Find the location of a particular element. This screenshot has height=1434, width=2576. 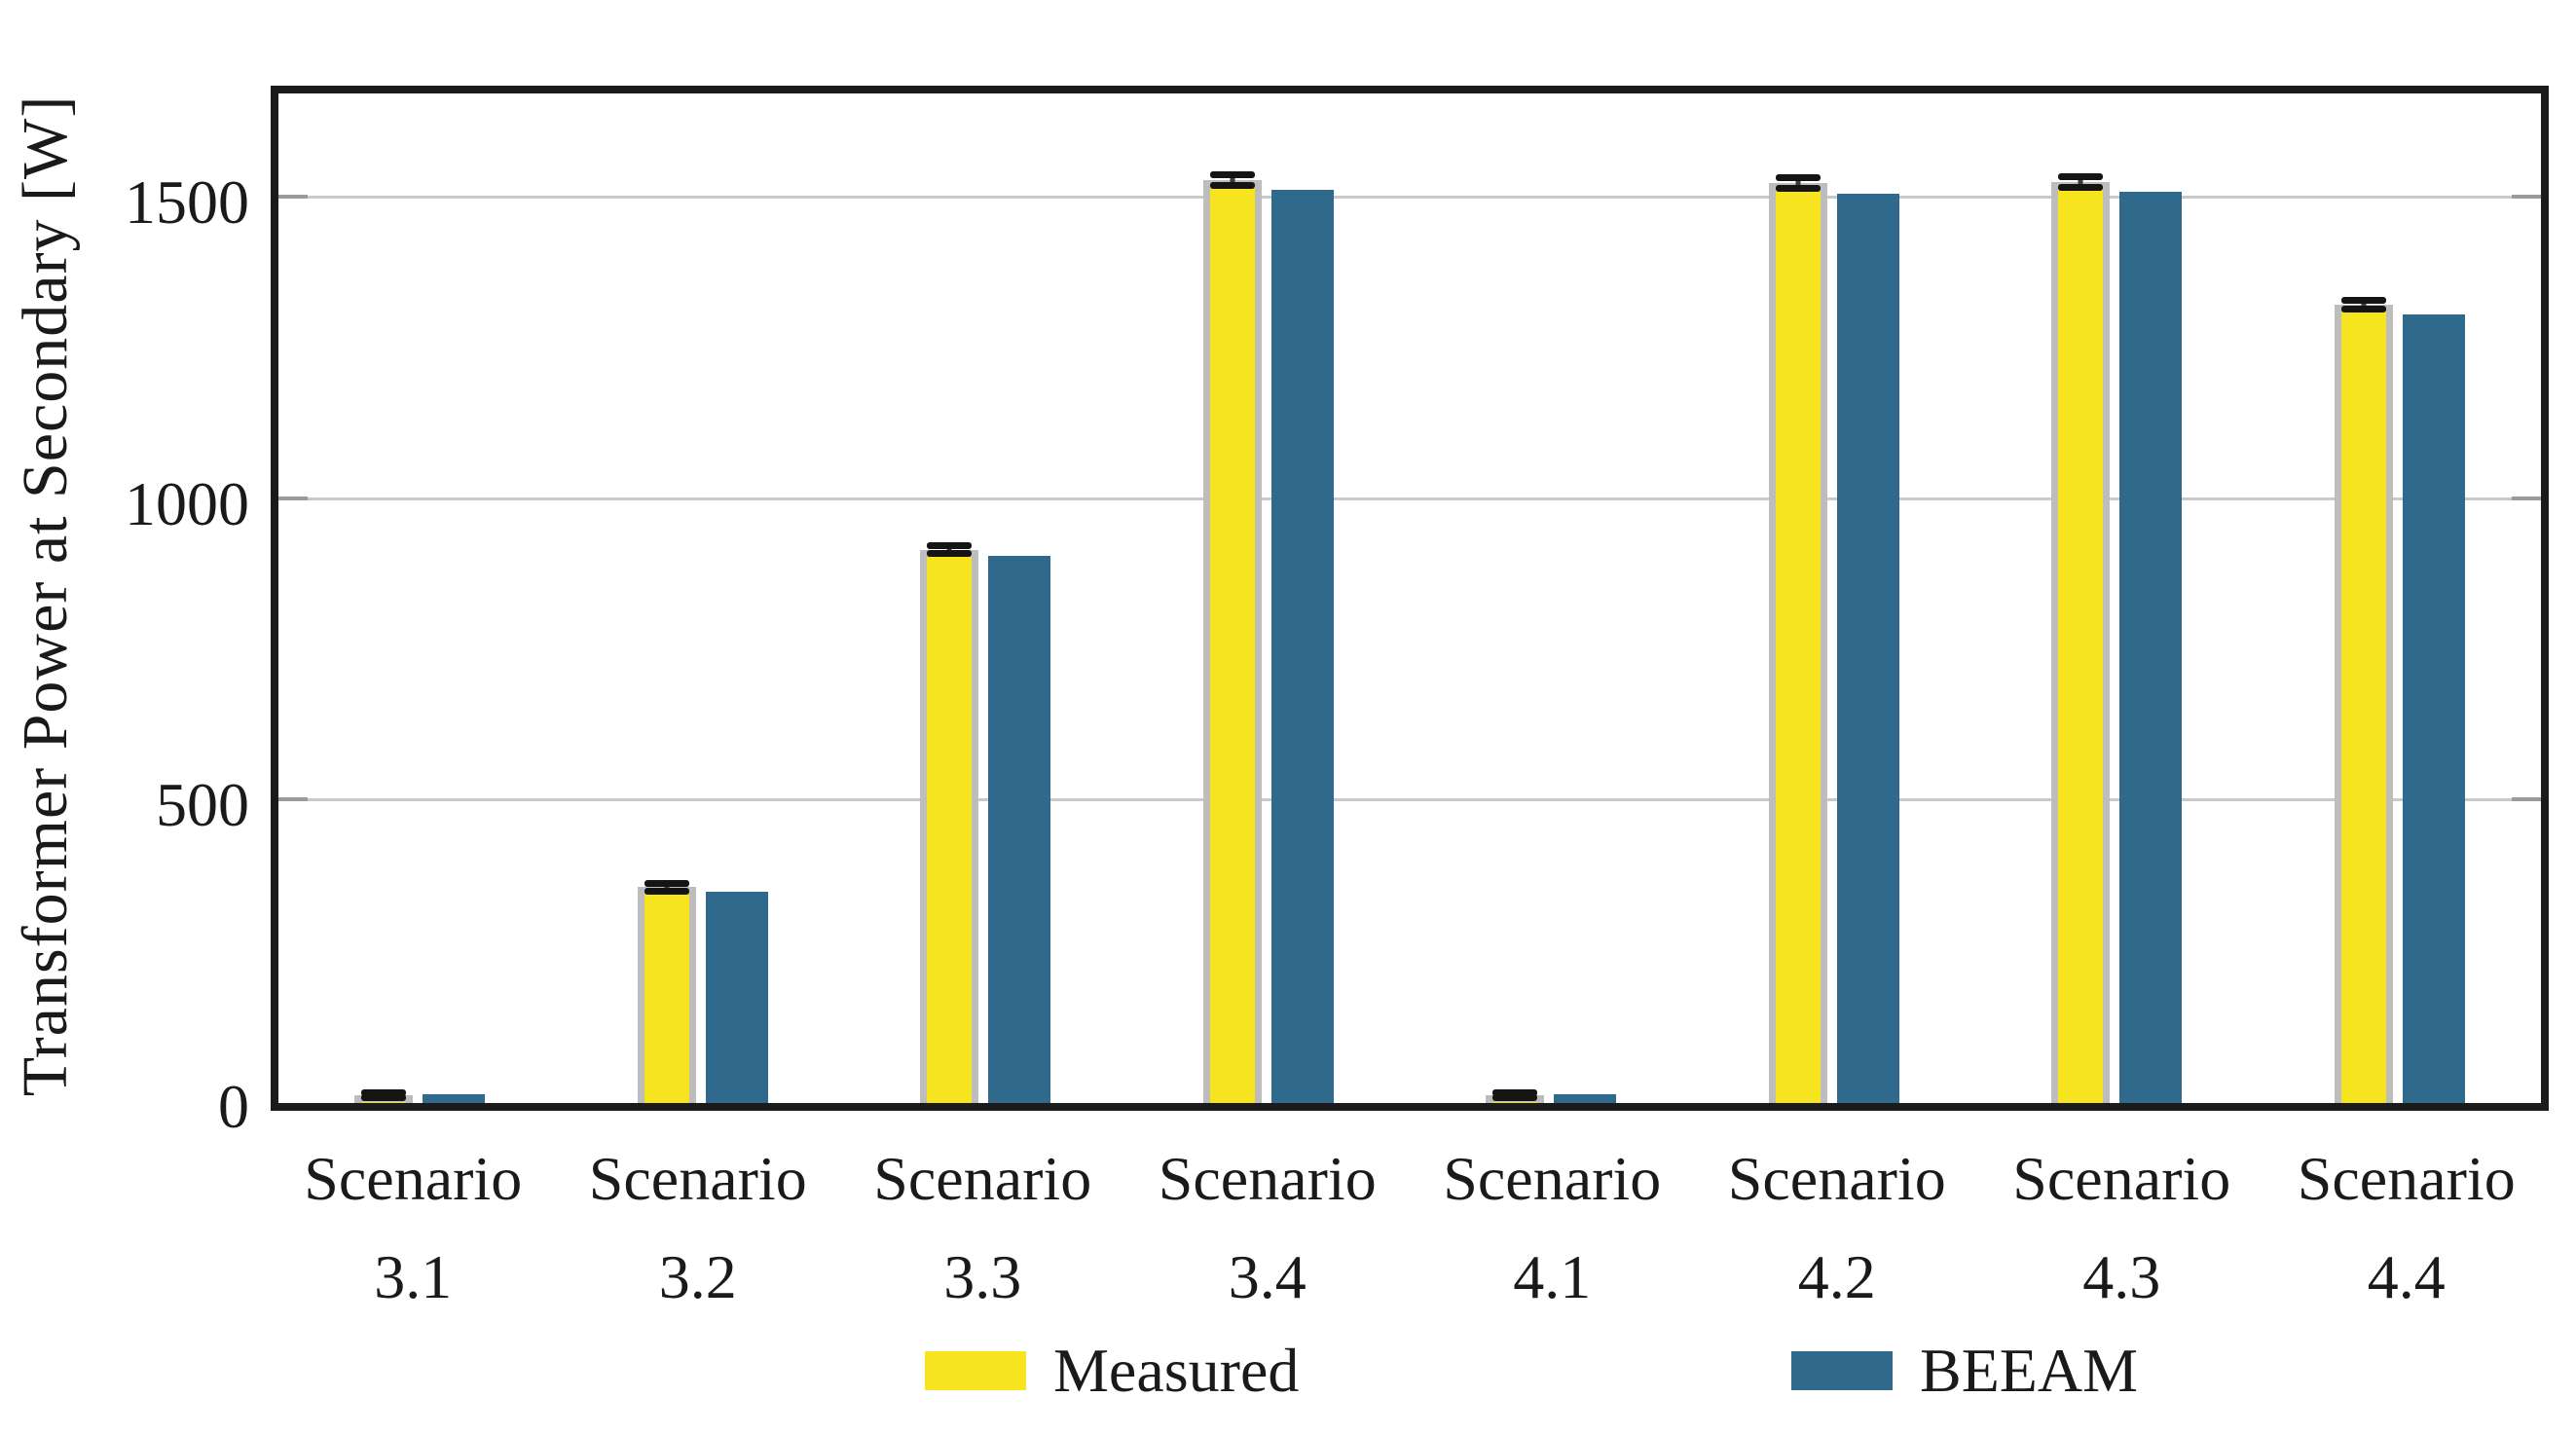

bar-group-scenario-3.4 is located at coordinates (1269, 598).